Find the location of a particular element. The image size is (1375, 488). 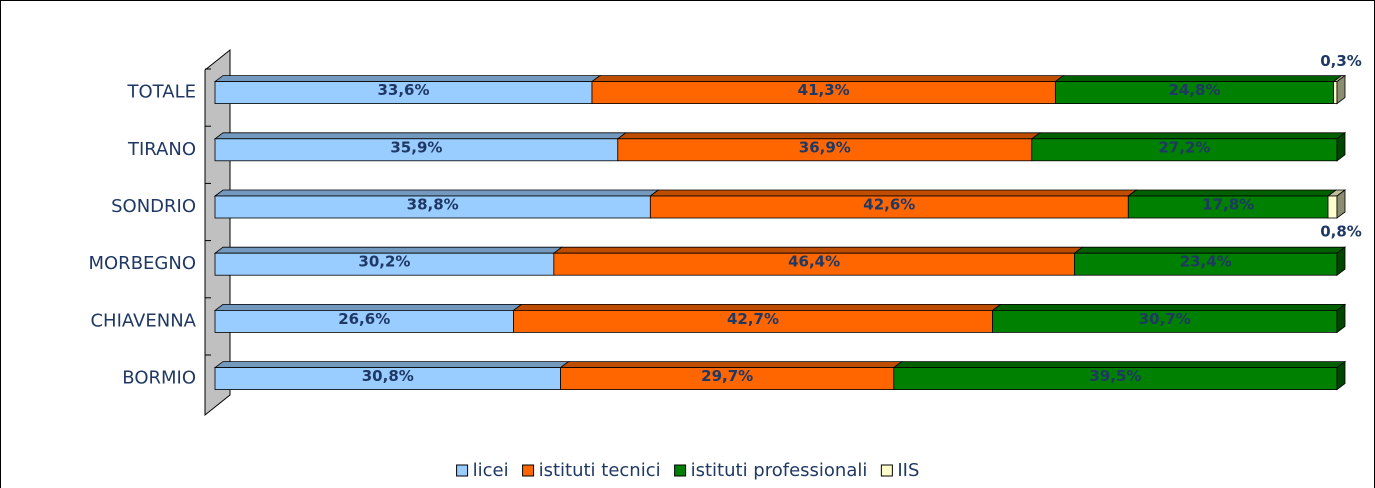

data-label: 29,7% is located at coordinates (727, 376).